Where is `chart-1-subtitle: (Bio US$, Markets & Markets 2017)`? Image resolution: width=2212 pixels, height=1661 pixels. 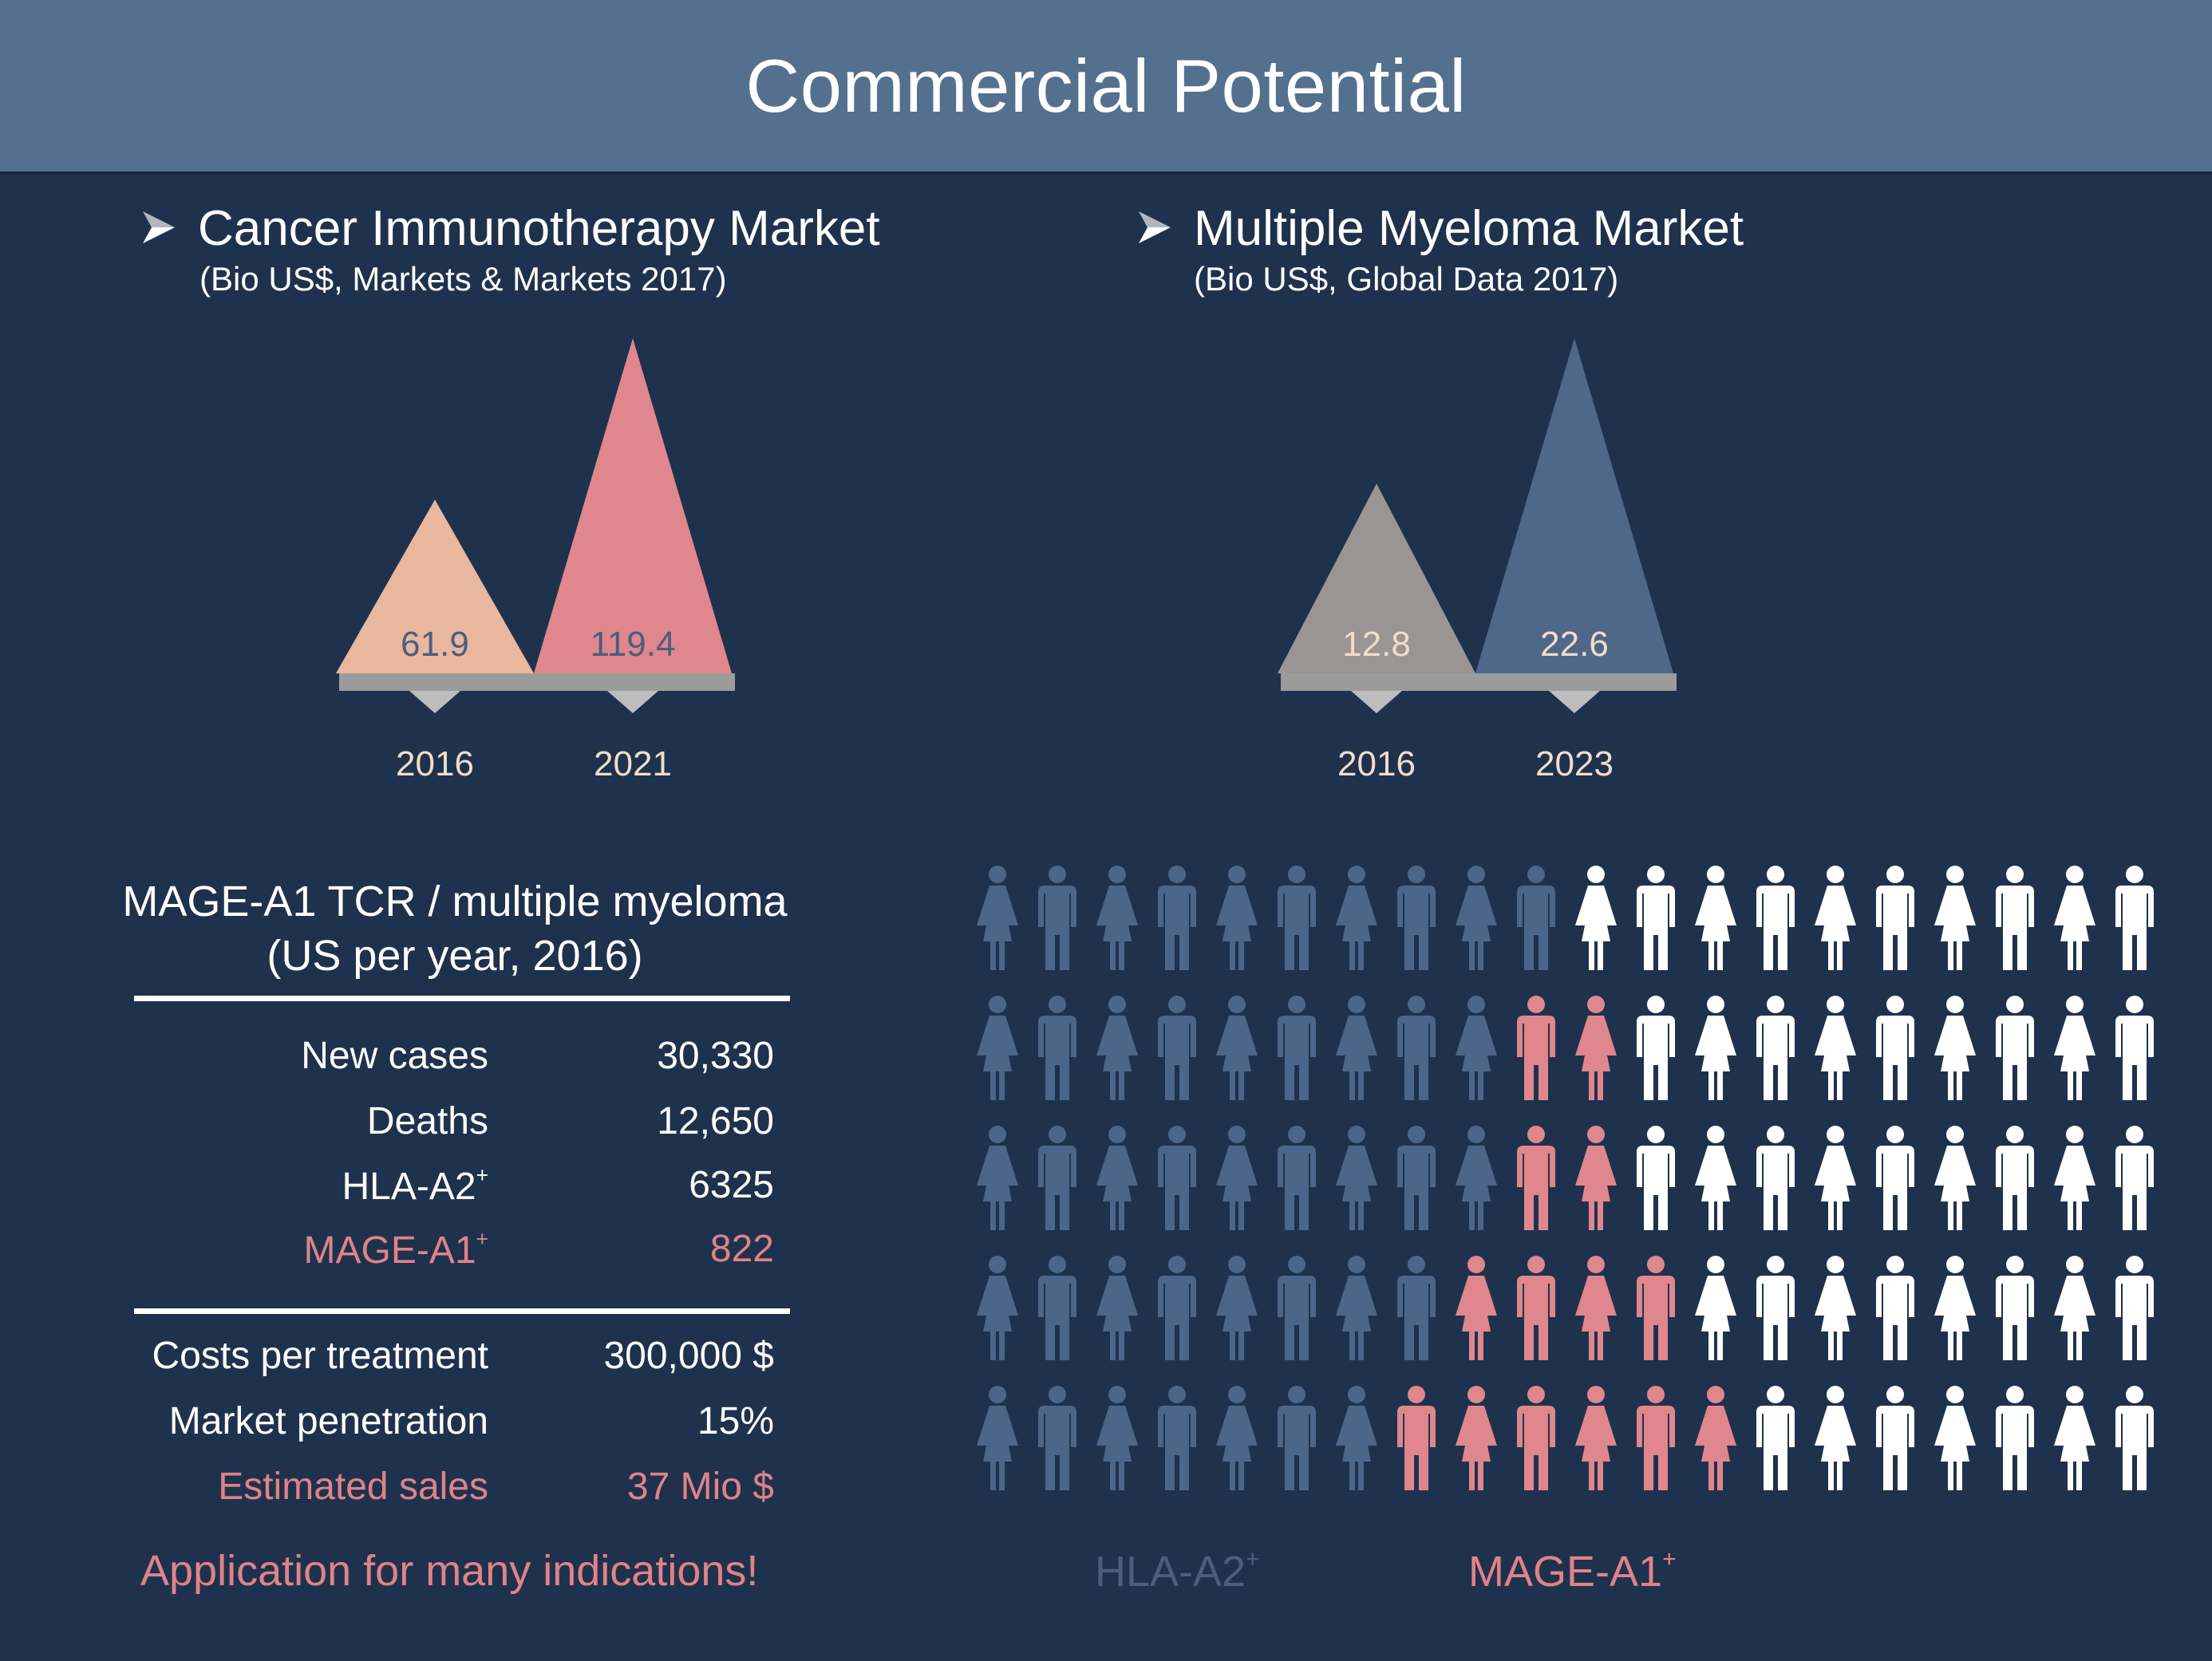 chart-1-subtitle: (Bio US$, Markets & Markets 2017) is located at coordinates (463, 279).